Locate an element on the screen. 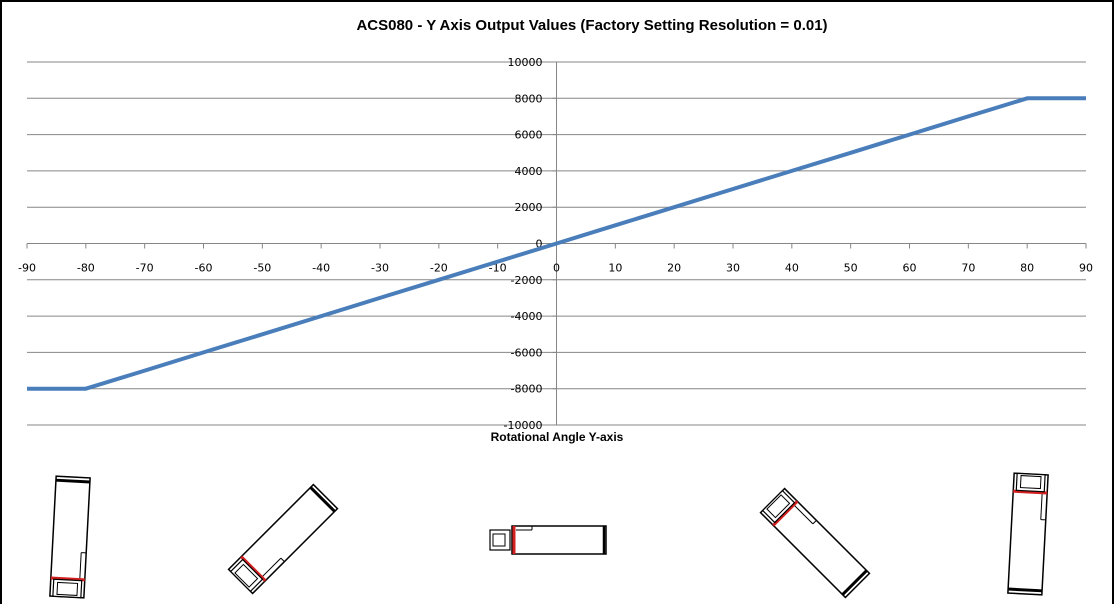  y-tick-label: 10000 is located at coordinates (525, 62).